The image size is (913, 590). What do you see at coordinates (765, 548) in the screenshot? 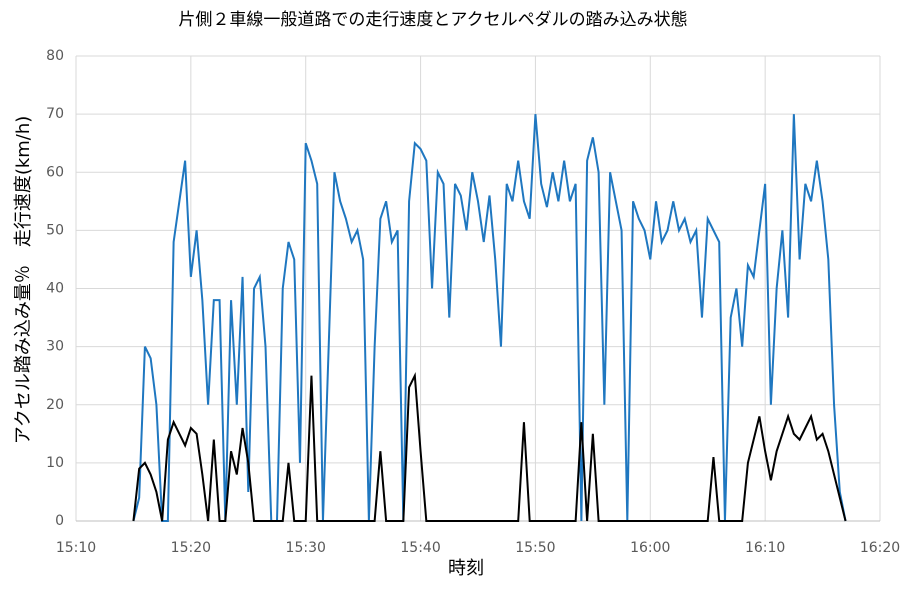
I see `x-tick-label: 16:10` at bounding box center [765, 548].